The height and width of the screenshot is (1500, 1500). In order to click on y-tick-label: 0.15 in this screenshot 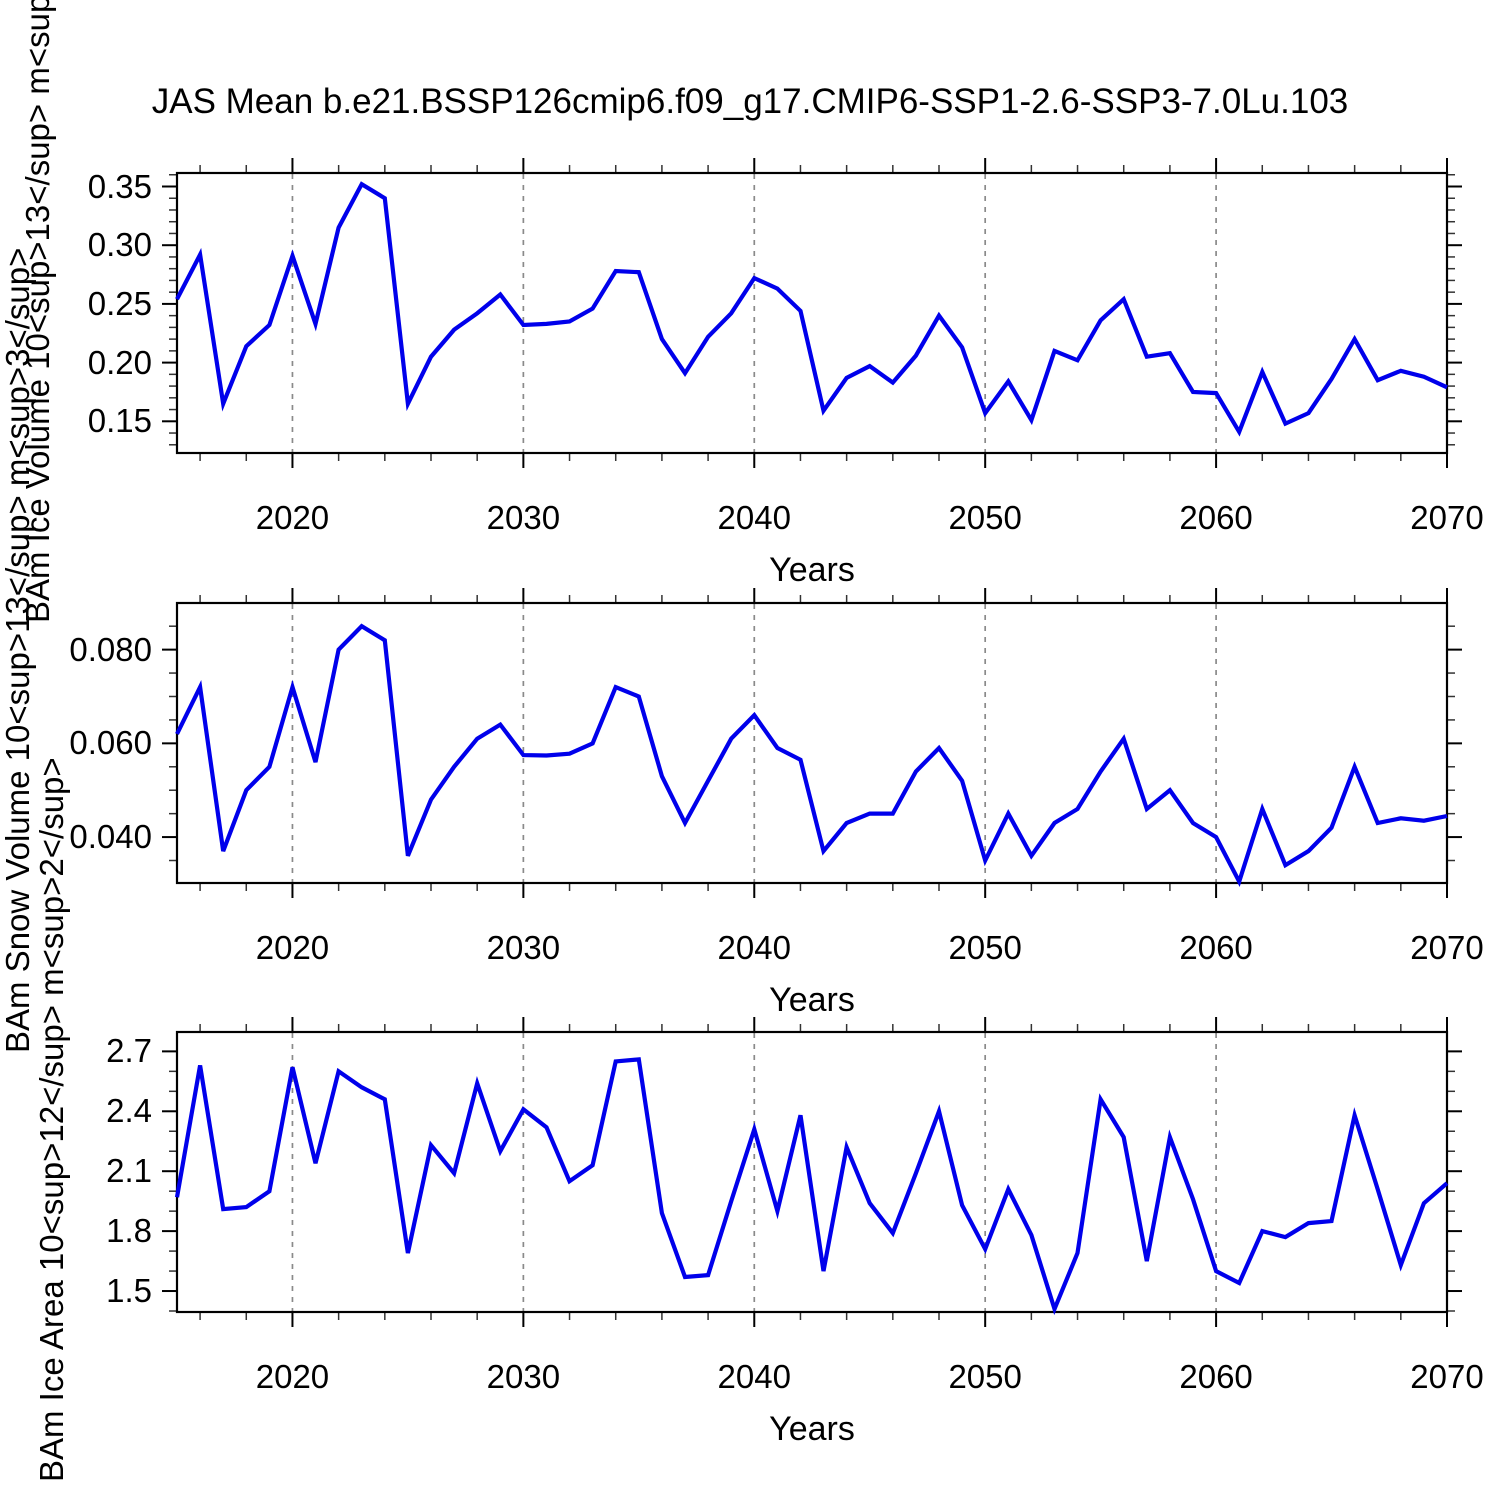, I will do `click(119, 421)`.